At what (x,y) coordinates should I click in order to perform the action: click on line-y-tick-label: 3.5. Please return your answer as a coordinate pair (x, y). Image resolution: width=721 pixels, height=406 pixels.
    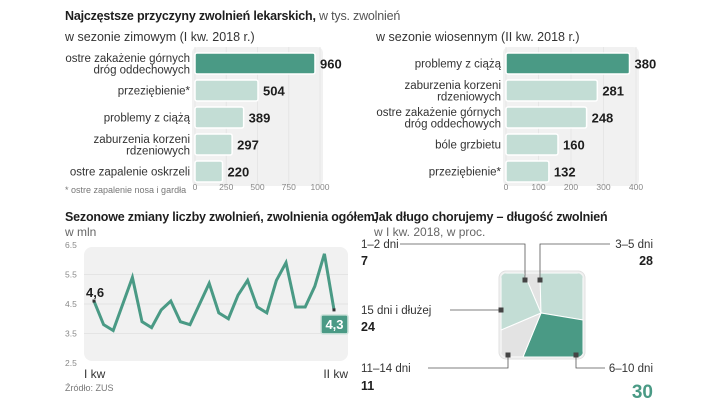
    Looking at the image, I should click on (71, 334).